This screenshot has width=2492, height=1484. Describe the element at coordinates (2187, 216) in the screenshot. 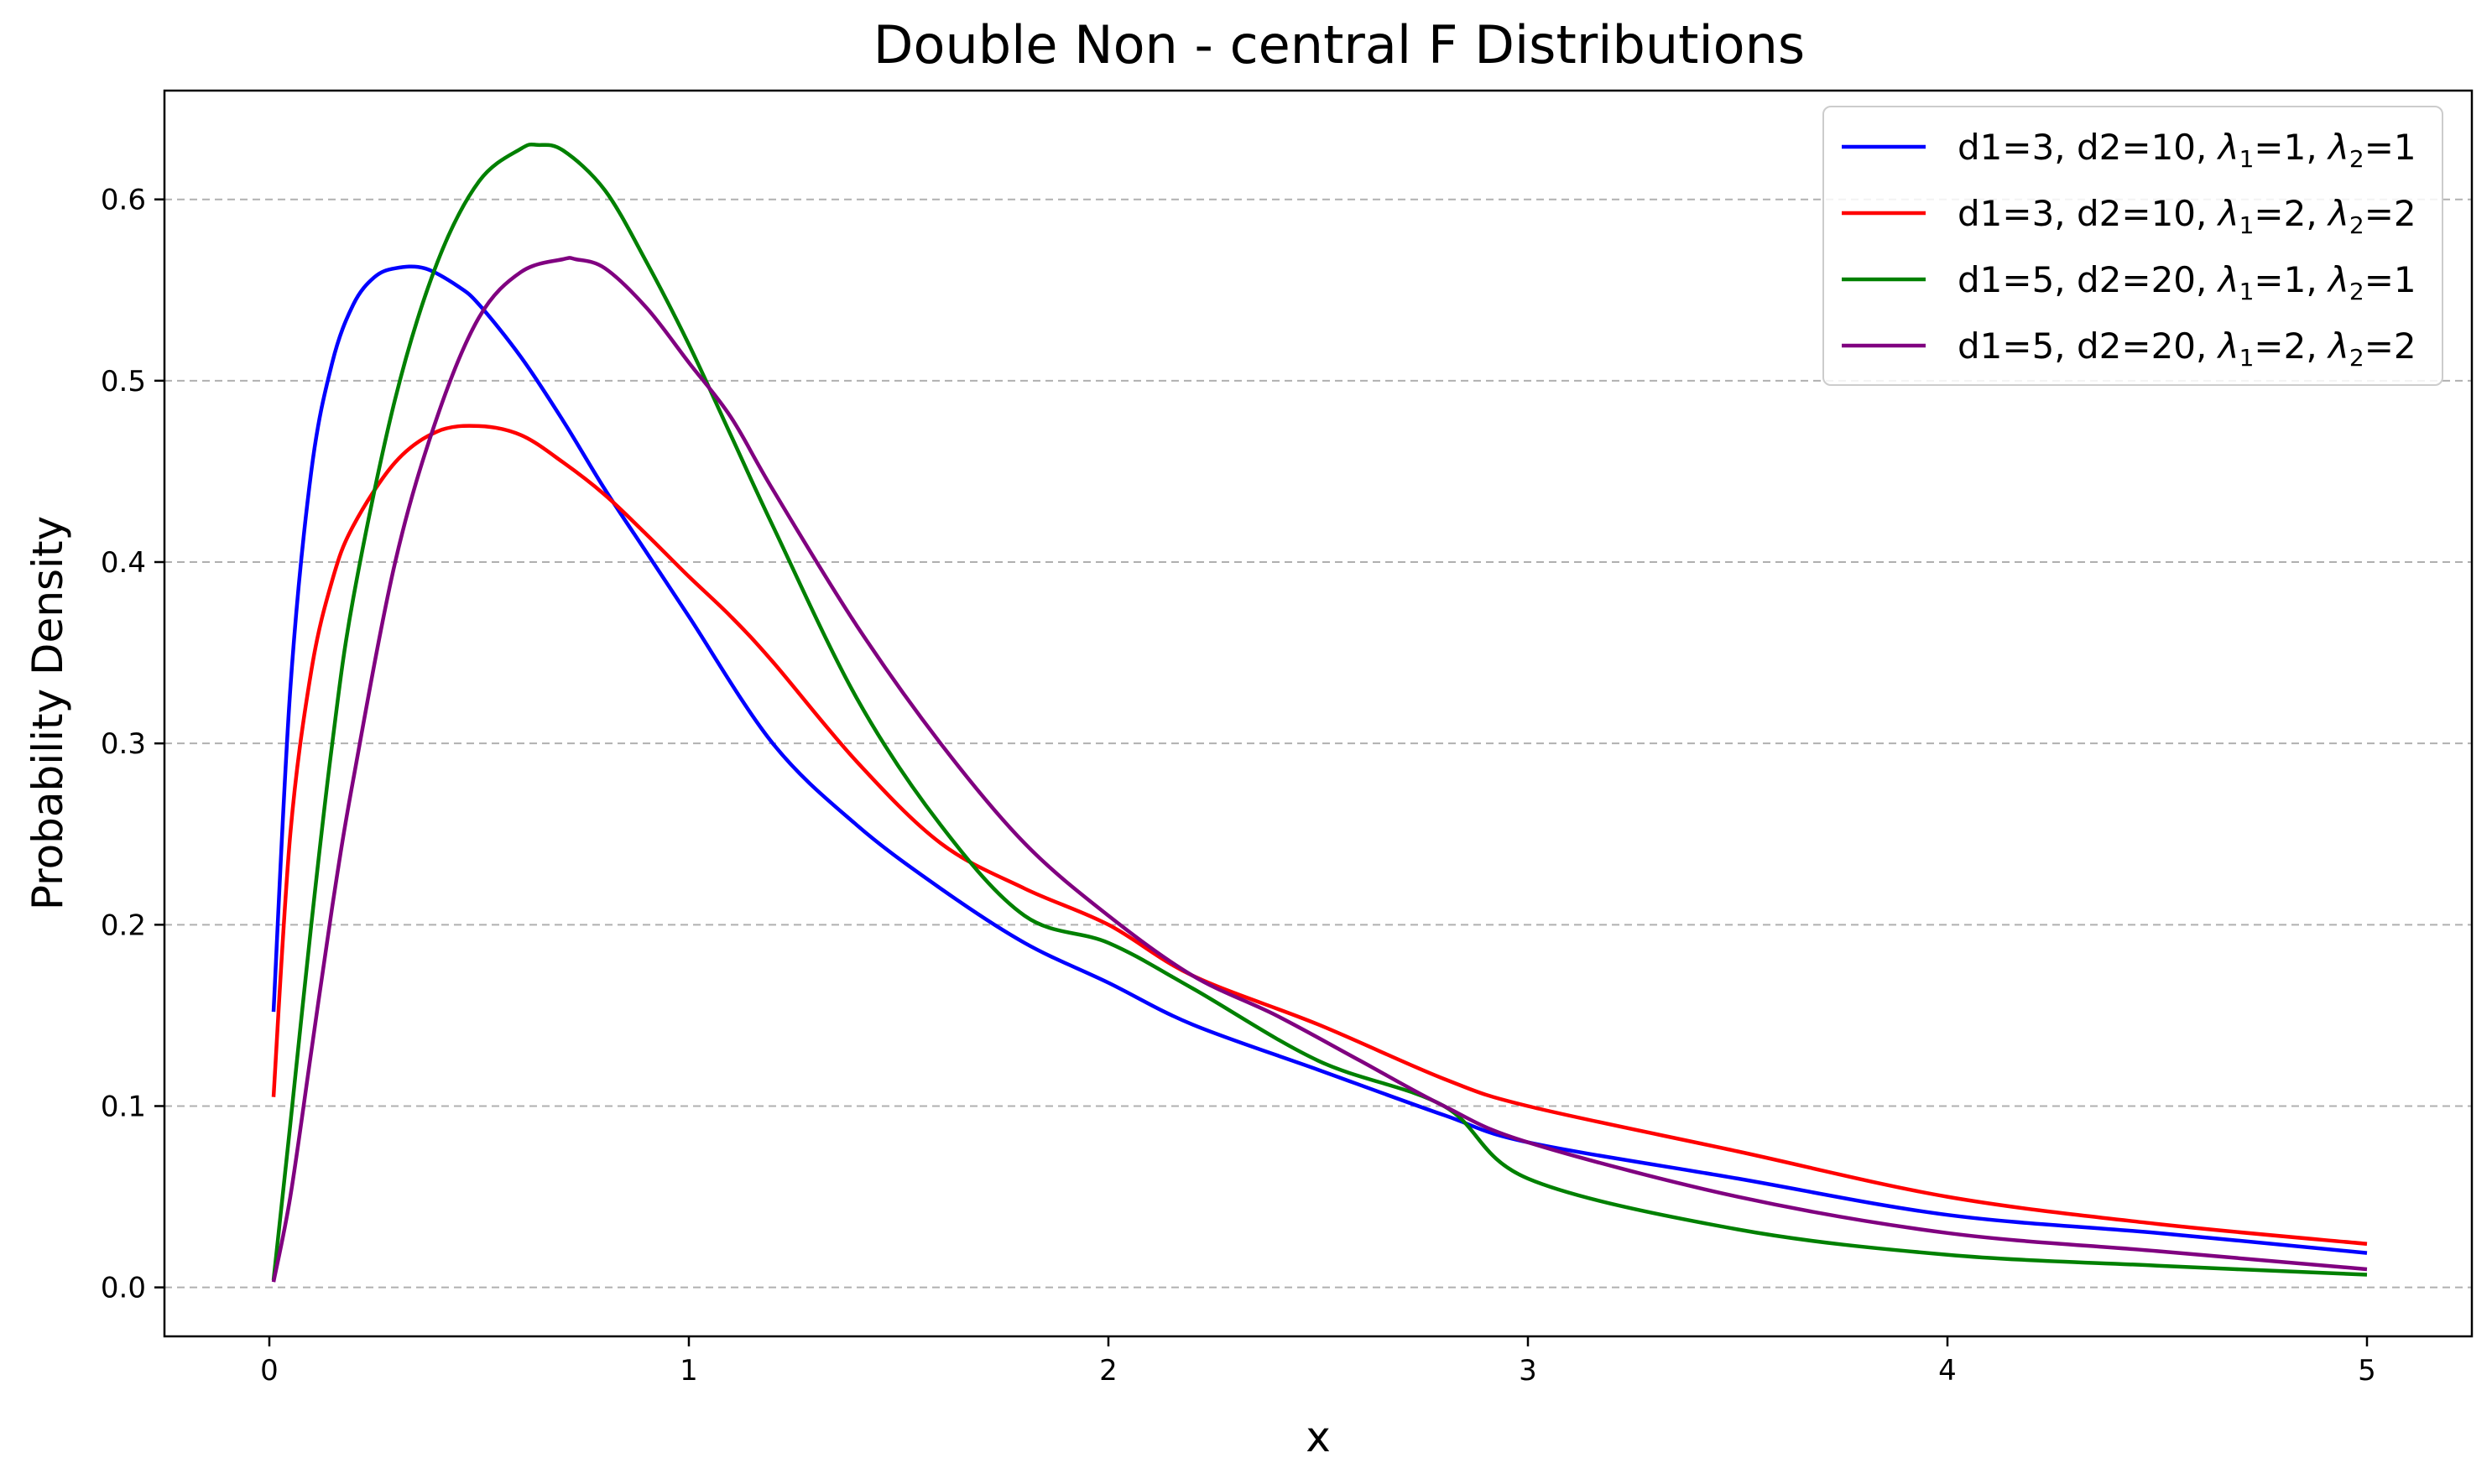

I see `legend-label-1: d1=3, d2=10, λ1=2, λ2=2` at that location.